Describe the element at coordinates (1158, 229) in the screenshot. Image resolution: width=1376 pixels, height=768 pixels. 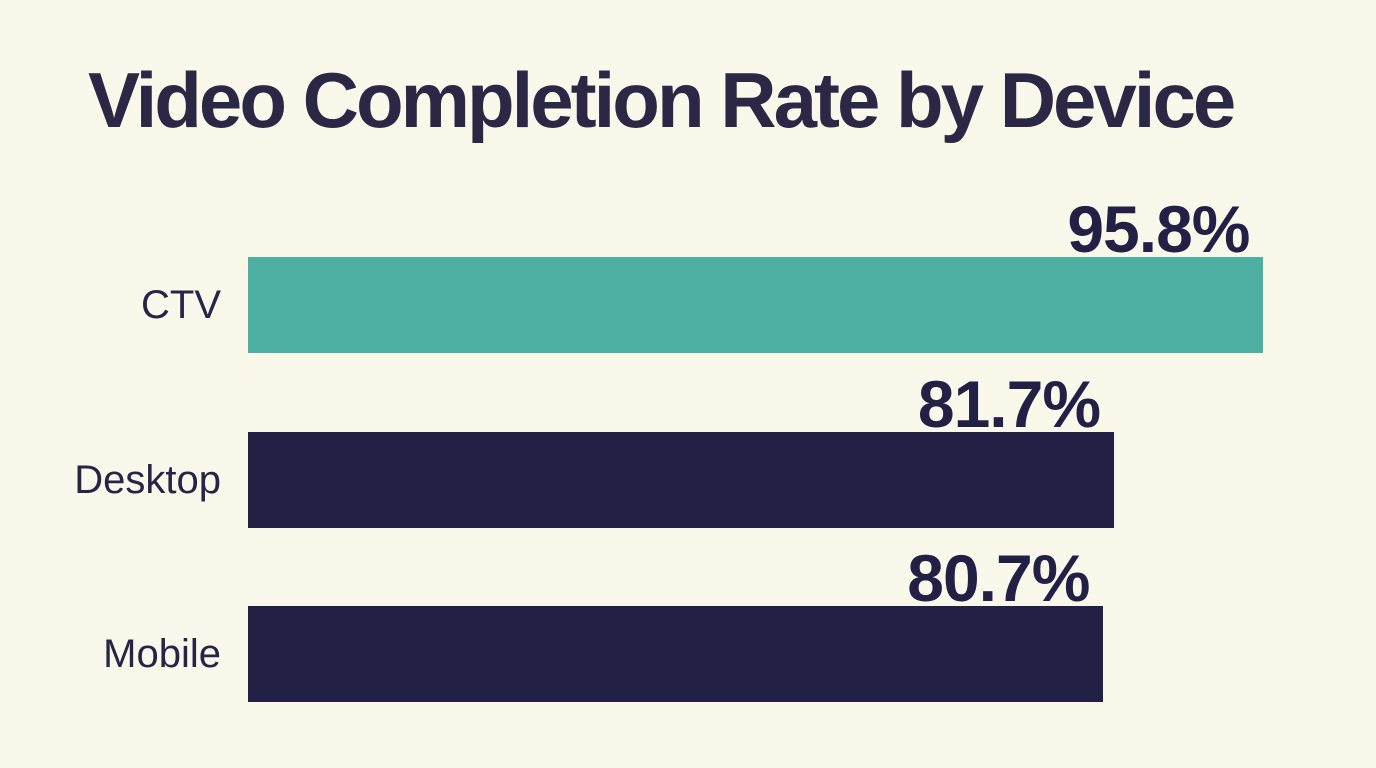
I see `value-label-ctv: 95.8%` at that location.